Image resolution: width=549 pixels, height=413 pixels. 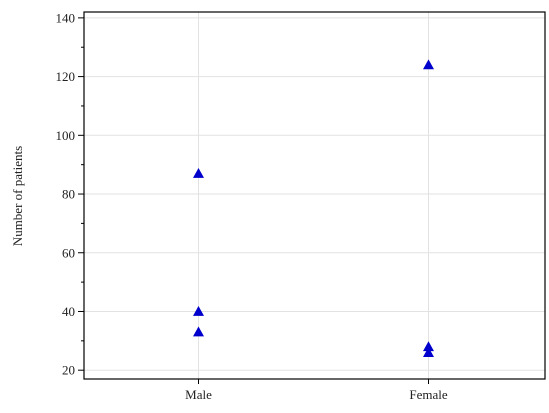 What do you see at coordinates (66, 17) in the screenshot?
I see `y-tick-label: 140` at bounding box center [66, 17].